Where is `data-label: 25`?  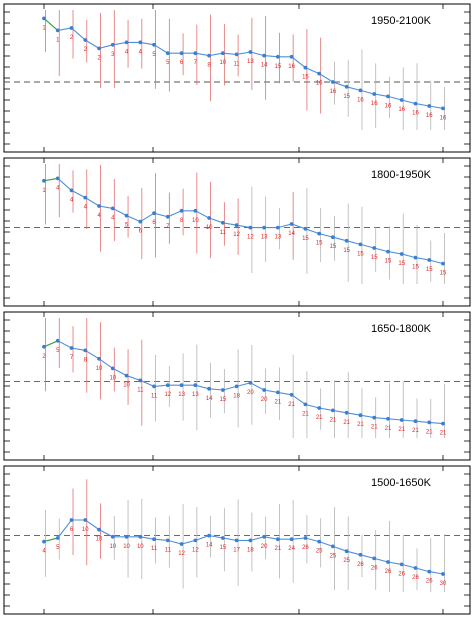
data-label: 25 is located at coordinates (333, 556).